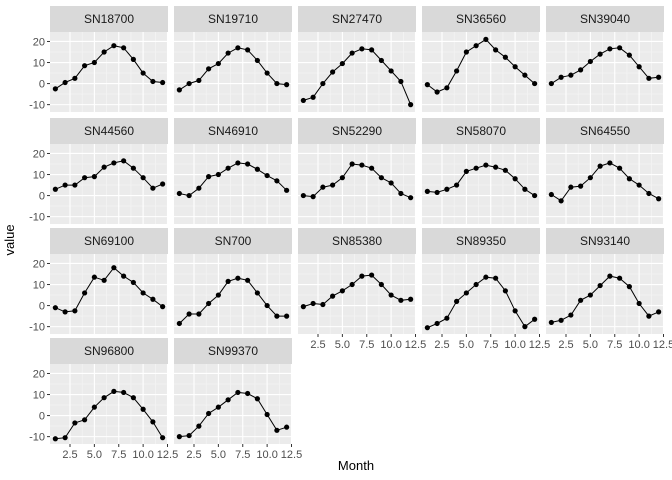 The image size is (672, 480). I want to click on facet-strip-label: SN27470, so click(357, 19).